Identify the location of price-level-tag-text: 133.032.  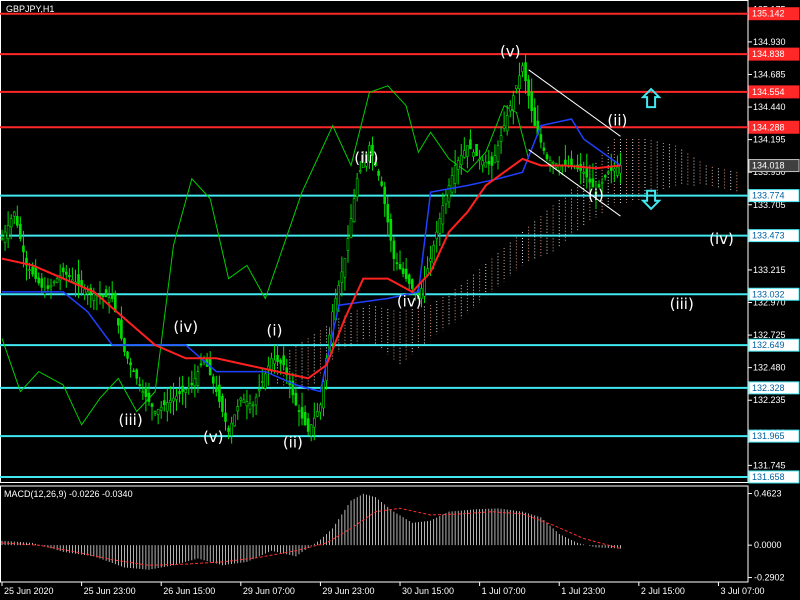
(768, 294).